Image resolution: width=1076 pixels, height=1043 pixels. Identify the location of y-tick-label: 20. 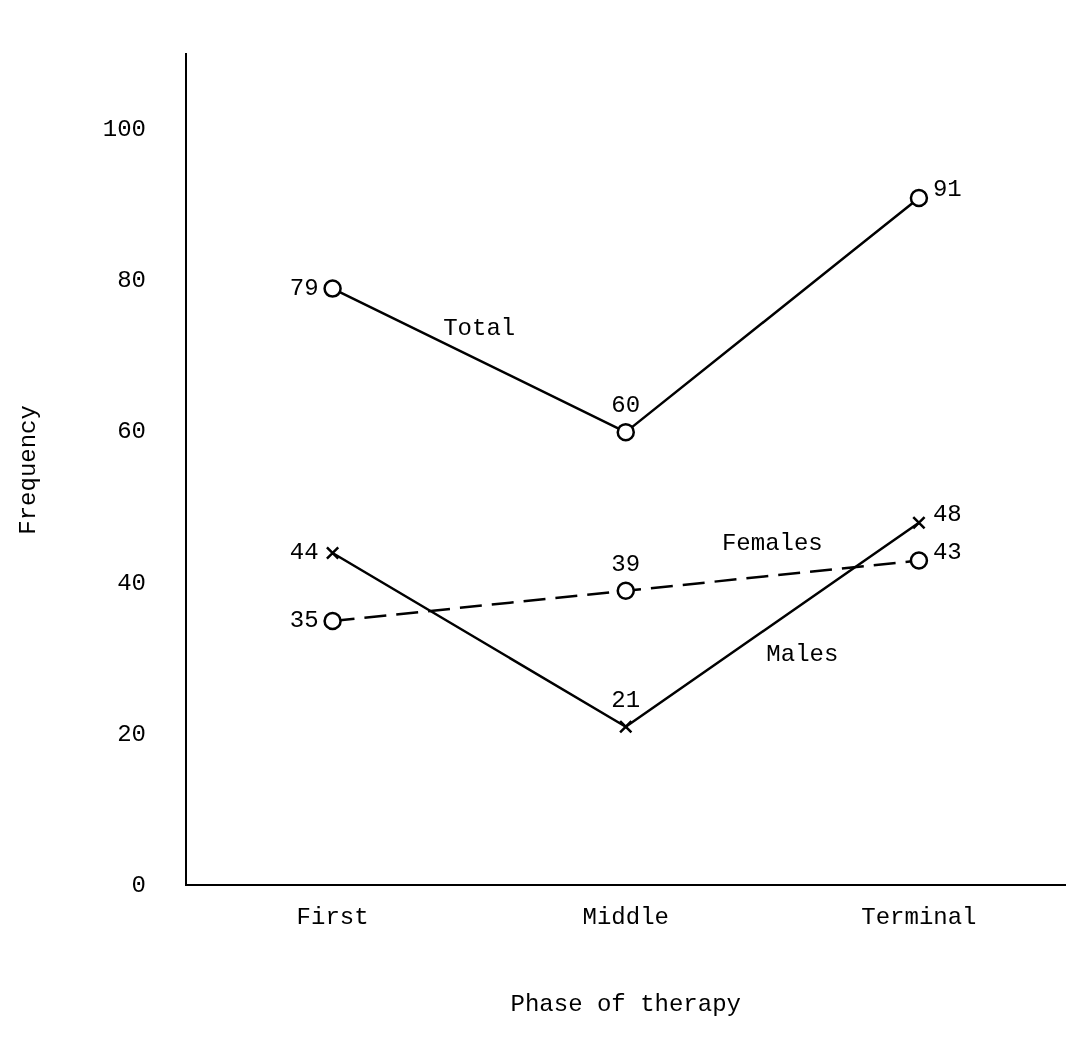
(132, 734).